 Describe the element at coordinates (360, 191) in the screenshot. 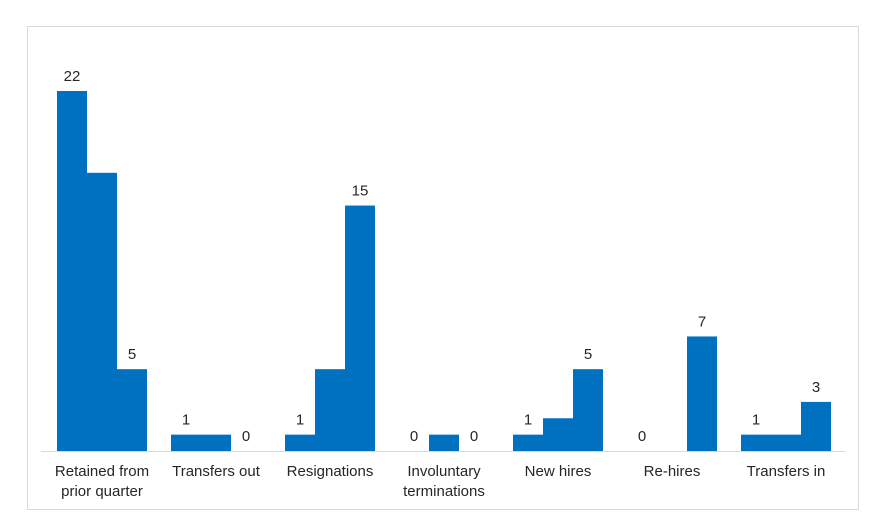

I see `data-label-3-3: 15` at that location.